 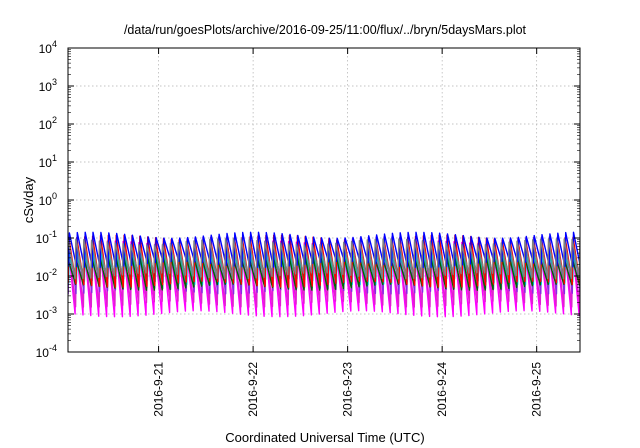 I want to click on y-tick-label: 10⁰, so click(x=48, y=199).